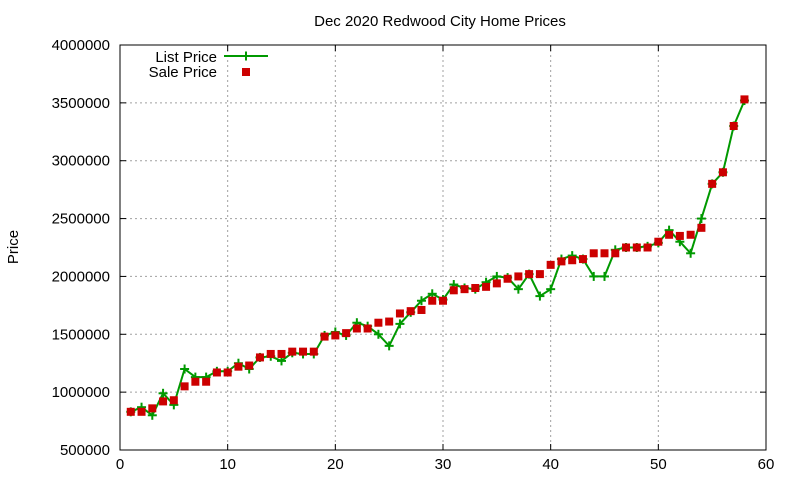 The image size is (800, 480). I want to click on legend-marker-sale-price, so click(246, 72).